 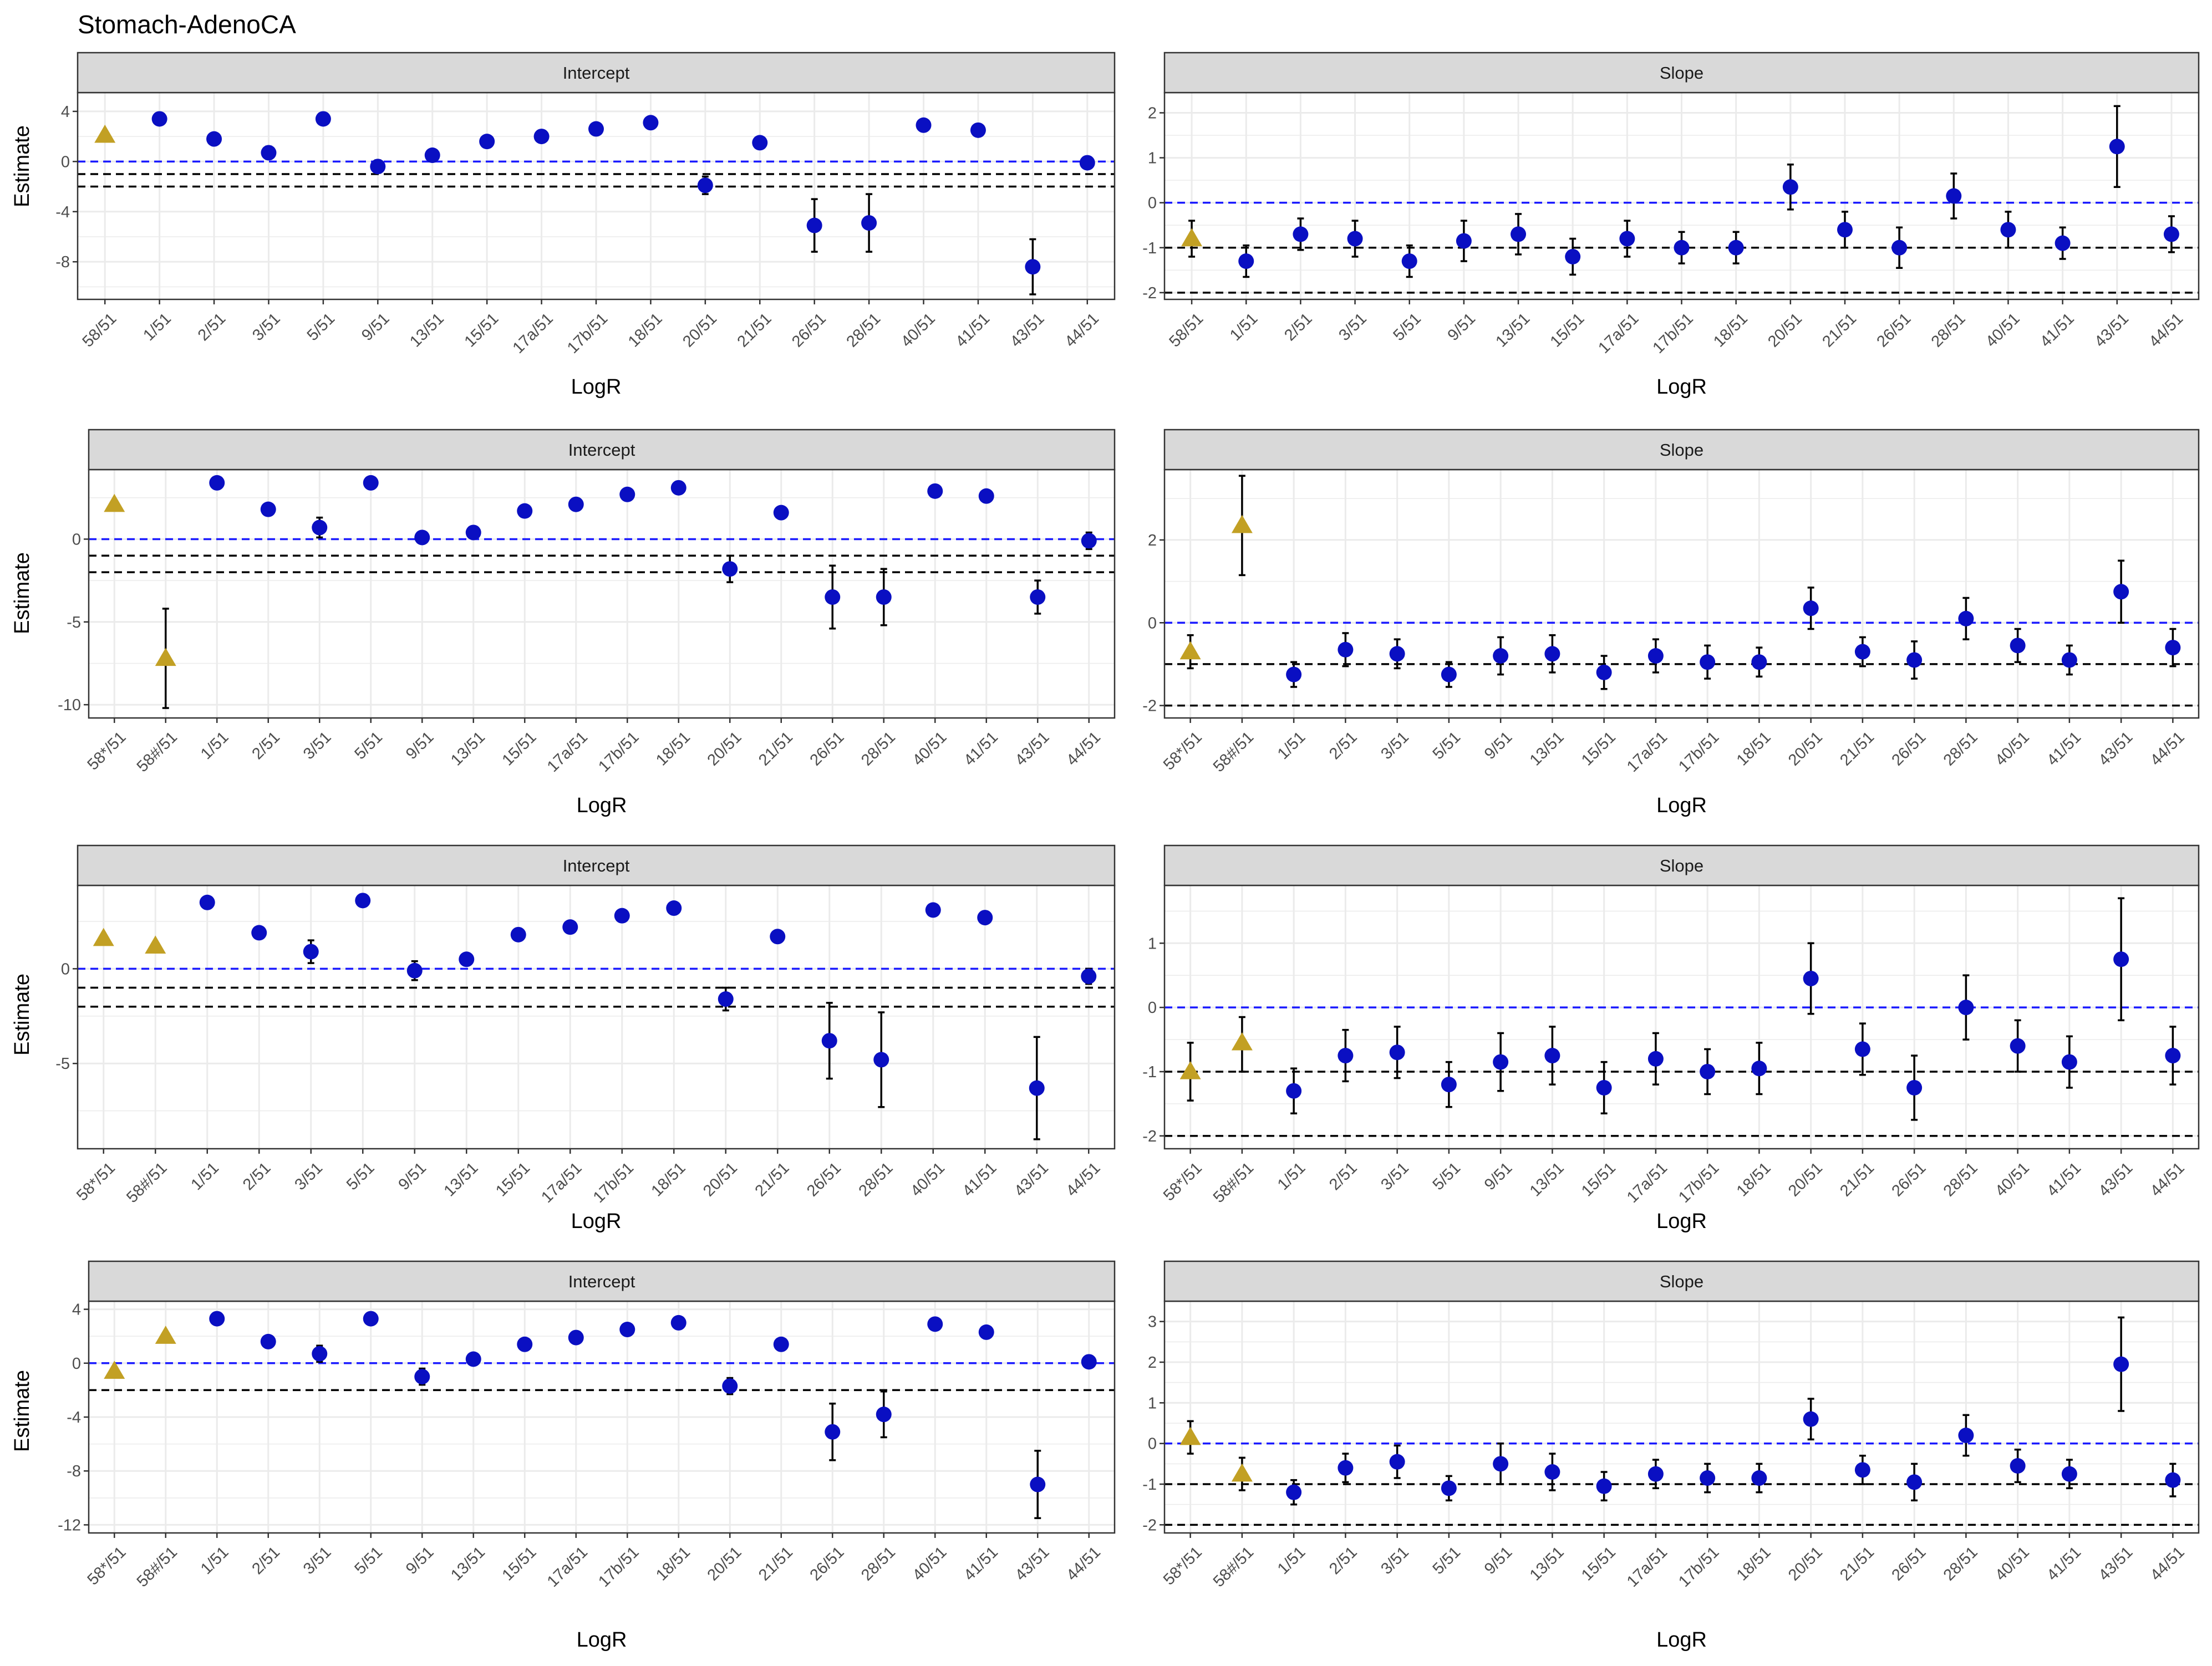 I want to click on y-tick-label: -2, so click(x=1149, y=1136).